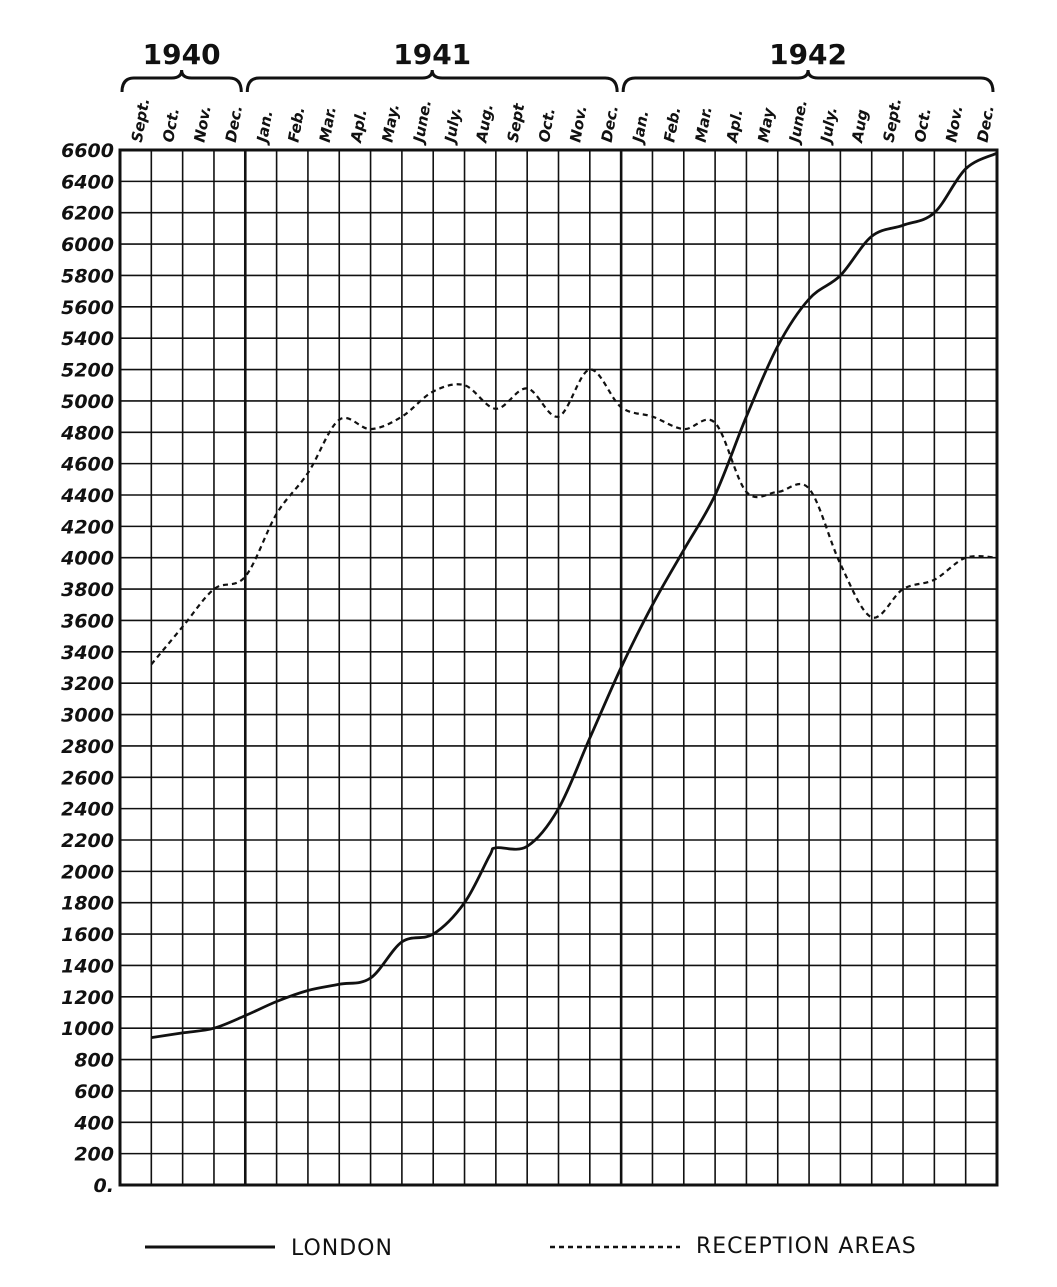 This screenshot has height=1287, width=1057. I want to click on year-label: 1942, so click(808, 54).